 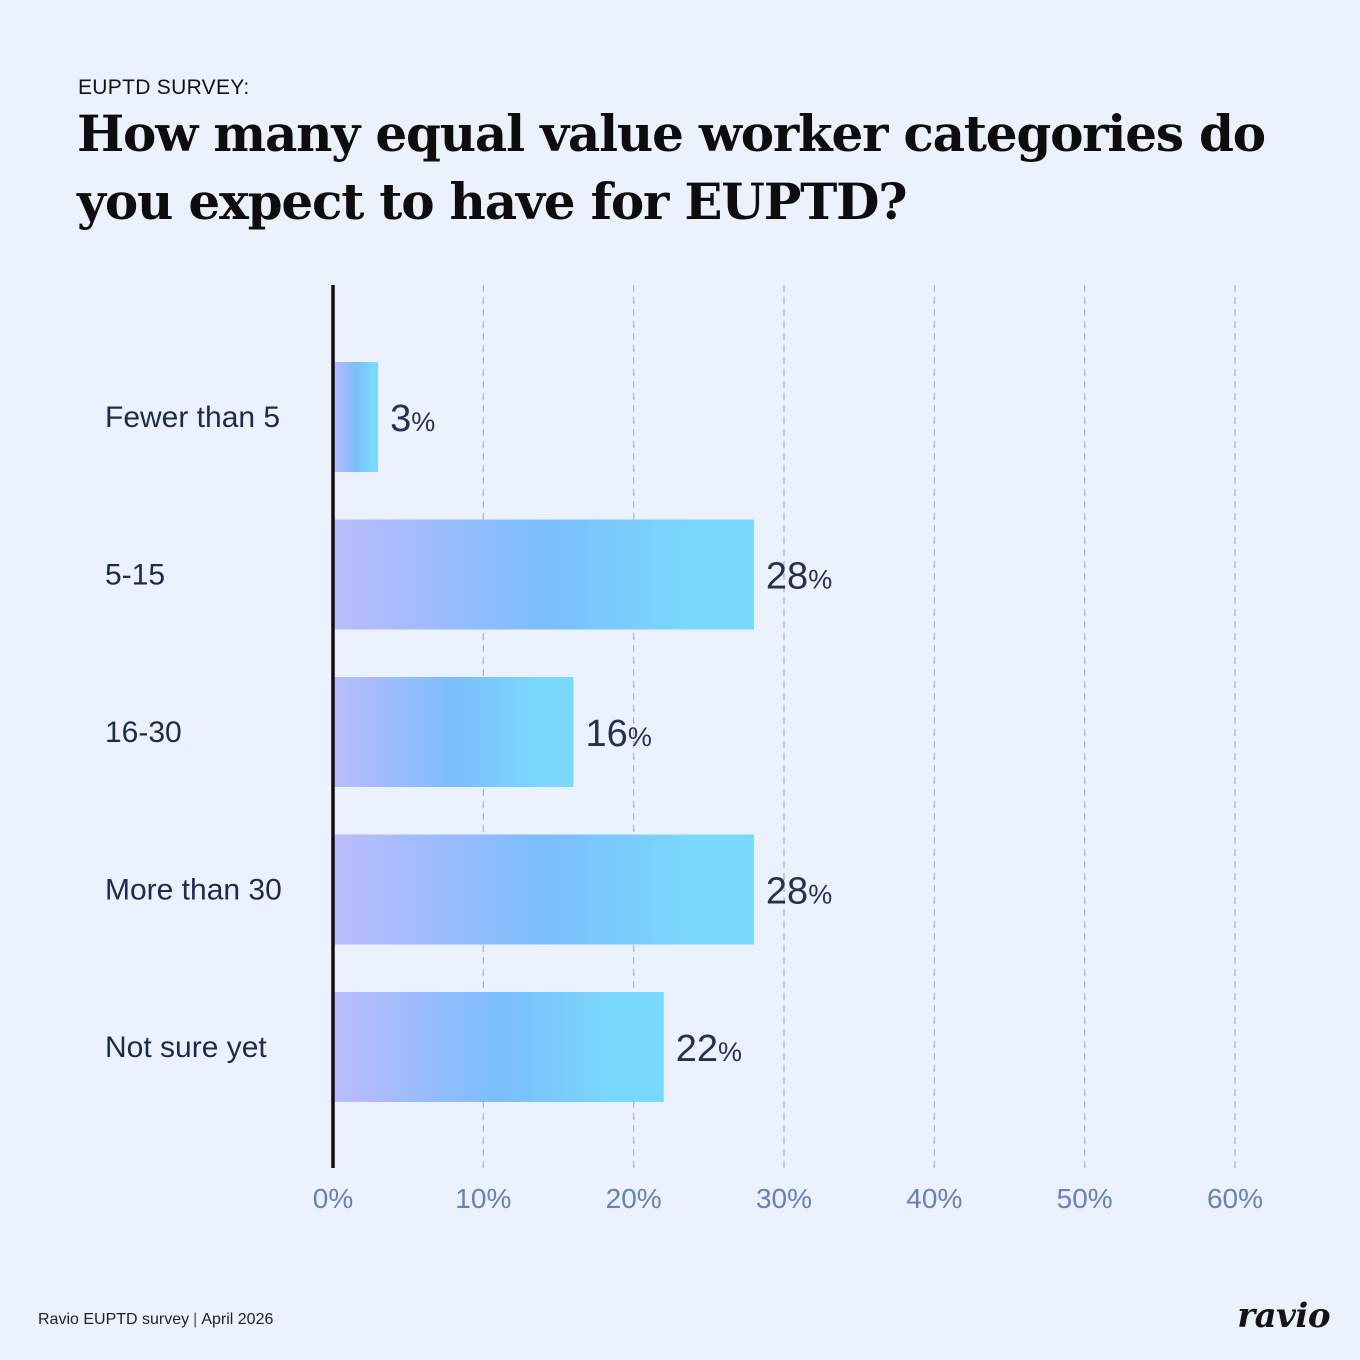 What do you see at coordinates (619, 734) in the screenshot?
I see `data-label: 16%` at bounding box center [619, 734].